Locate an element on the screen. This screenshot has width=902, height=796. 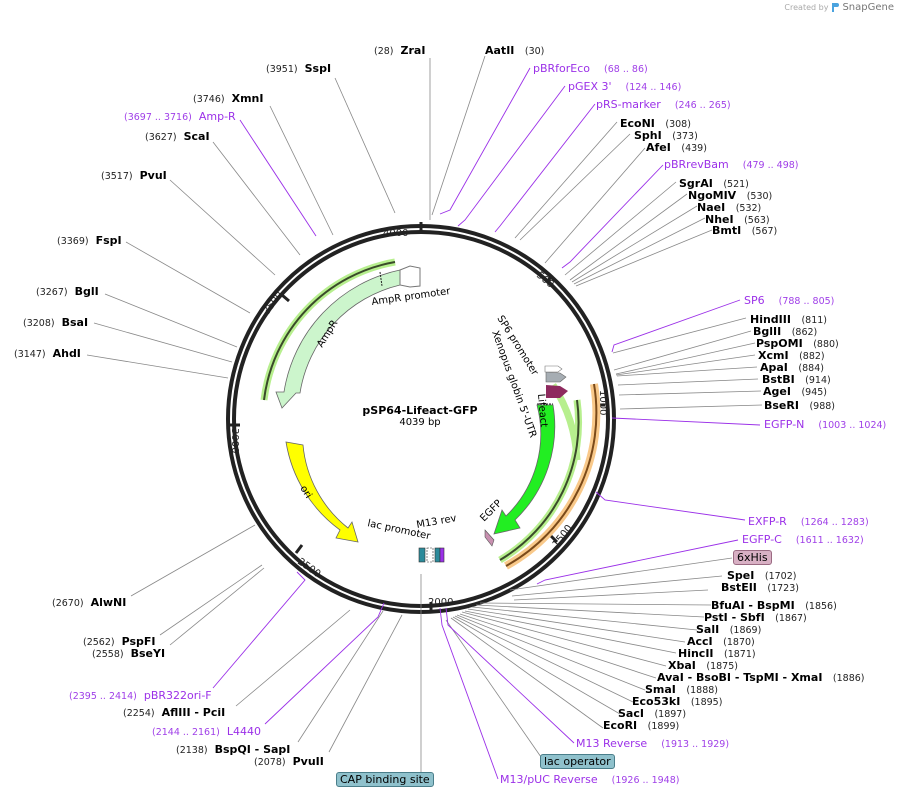
enzyme-BglII: BglII (862) is located at coordinates (785, 331).